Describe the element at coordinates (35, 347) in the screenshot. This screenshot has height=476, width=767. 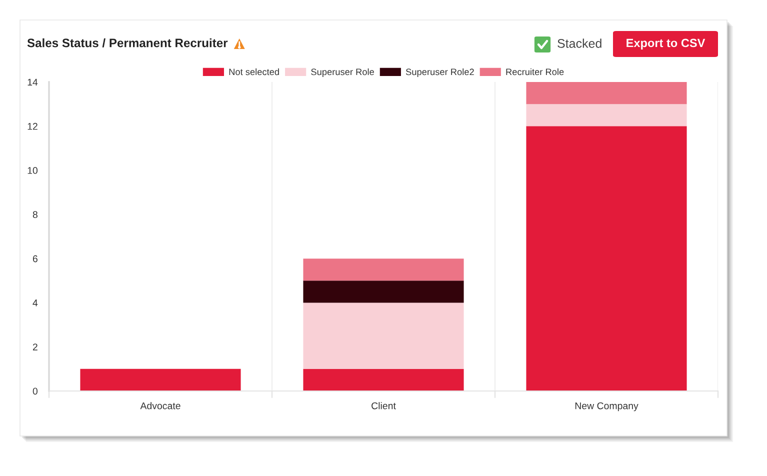
I see `y-tick-label: 2` at that location.